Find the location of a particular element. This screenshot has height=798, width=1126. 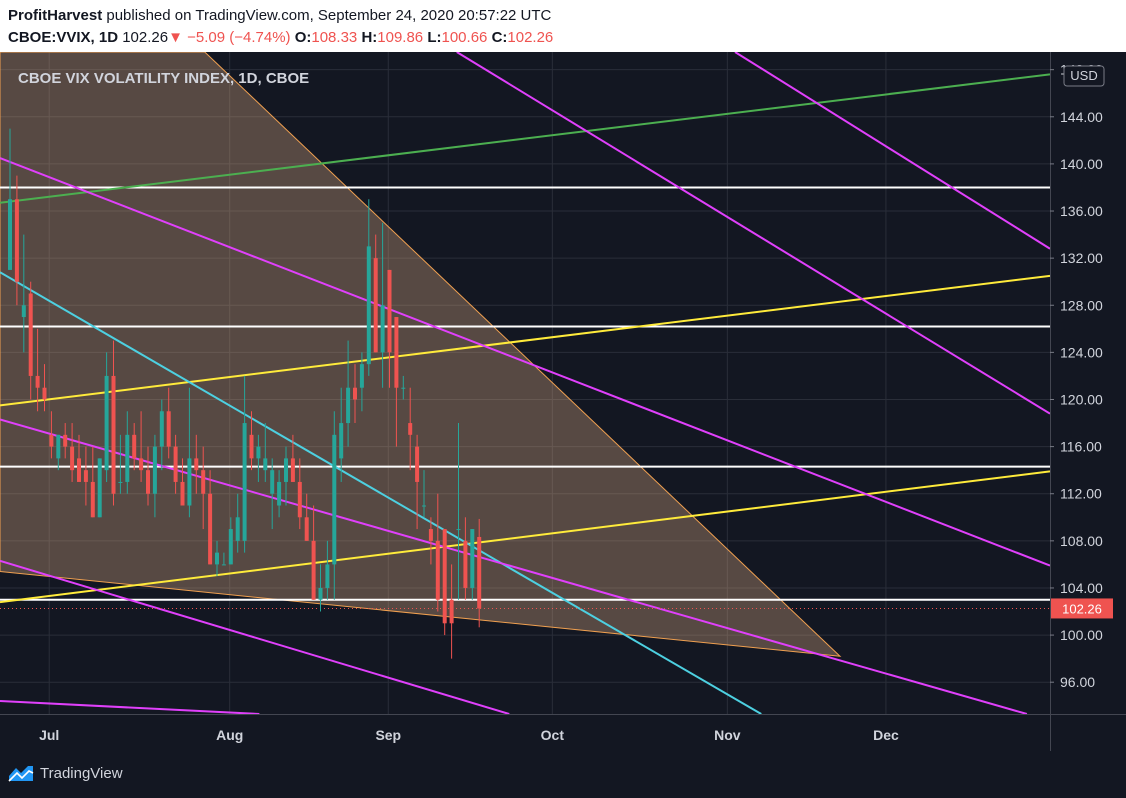

last-price-label: 102.26 is located at coordinates (1082, 608).